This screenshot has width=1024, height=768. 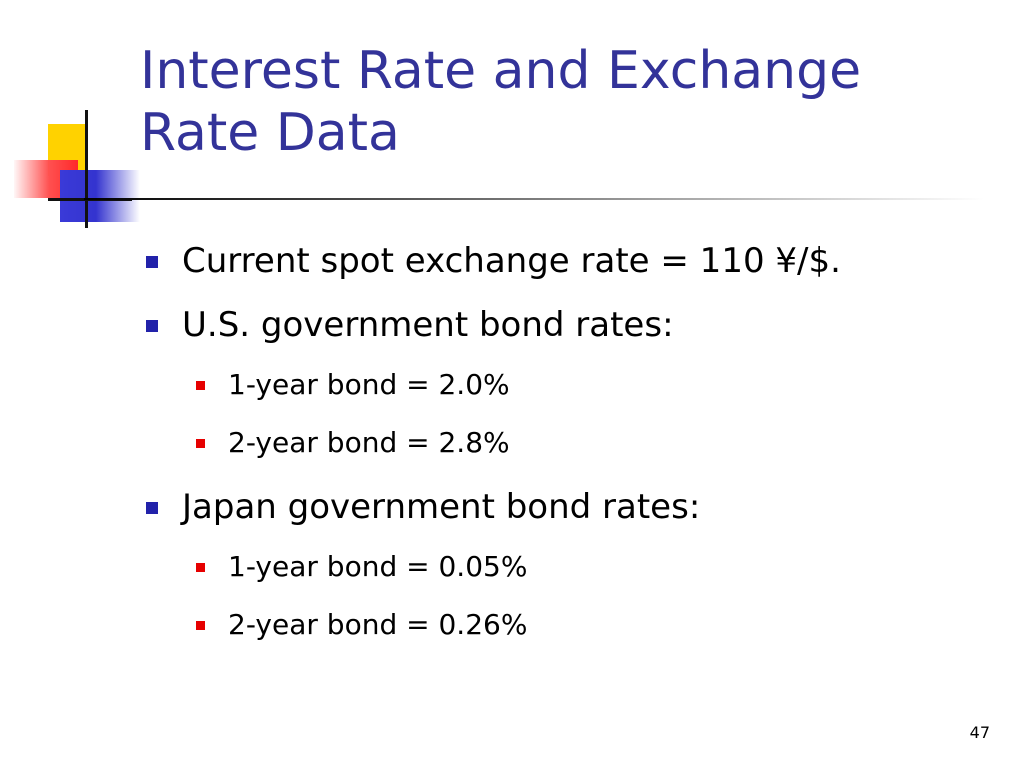 What do you see at coordinates (441, 507) in the screenshot?
I see `bullet-text: Japan government bond rates:` at bounding box center [441, 507].